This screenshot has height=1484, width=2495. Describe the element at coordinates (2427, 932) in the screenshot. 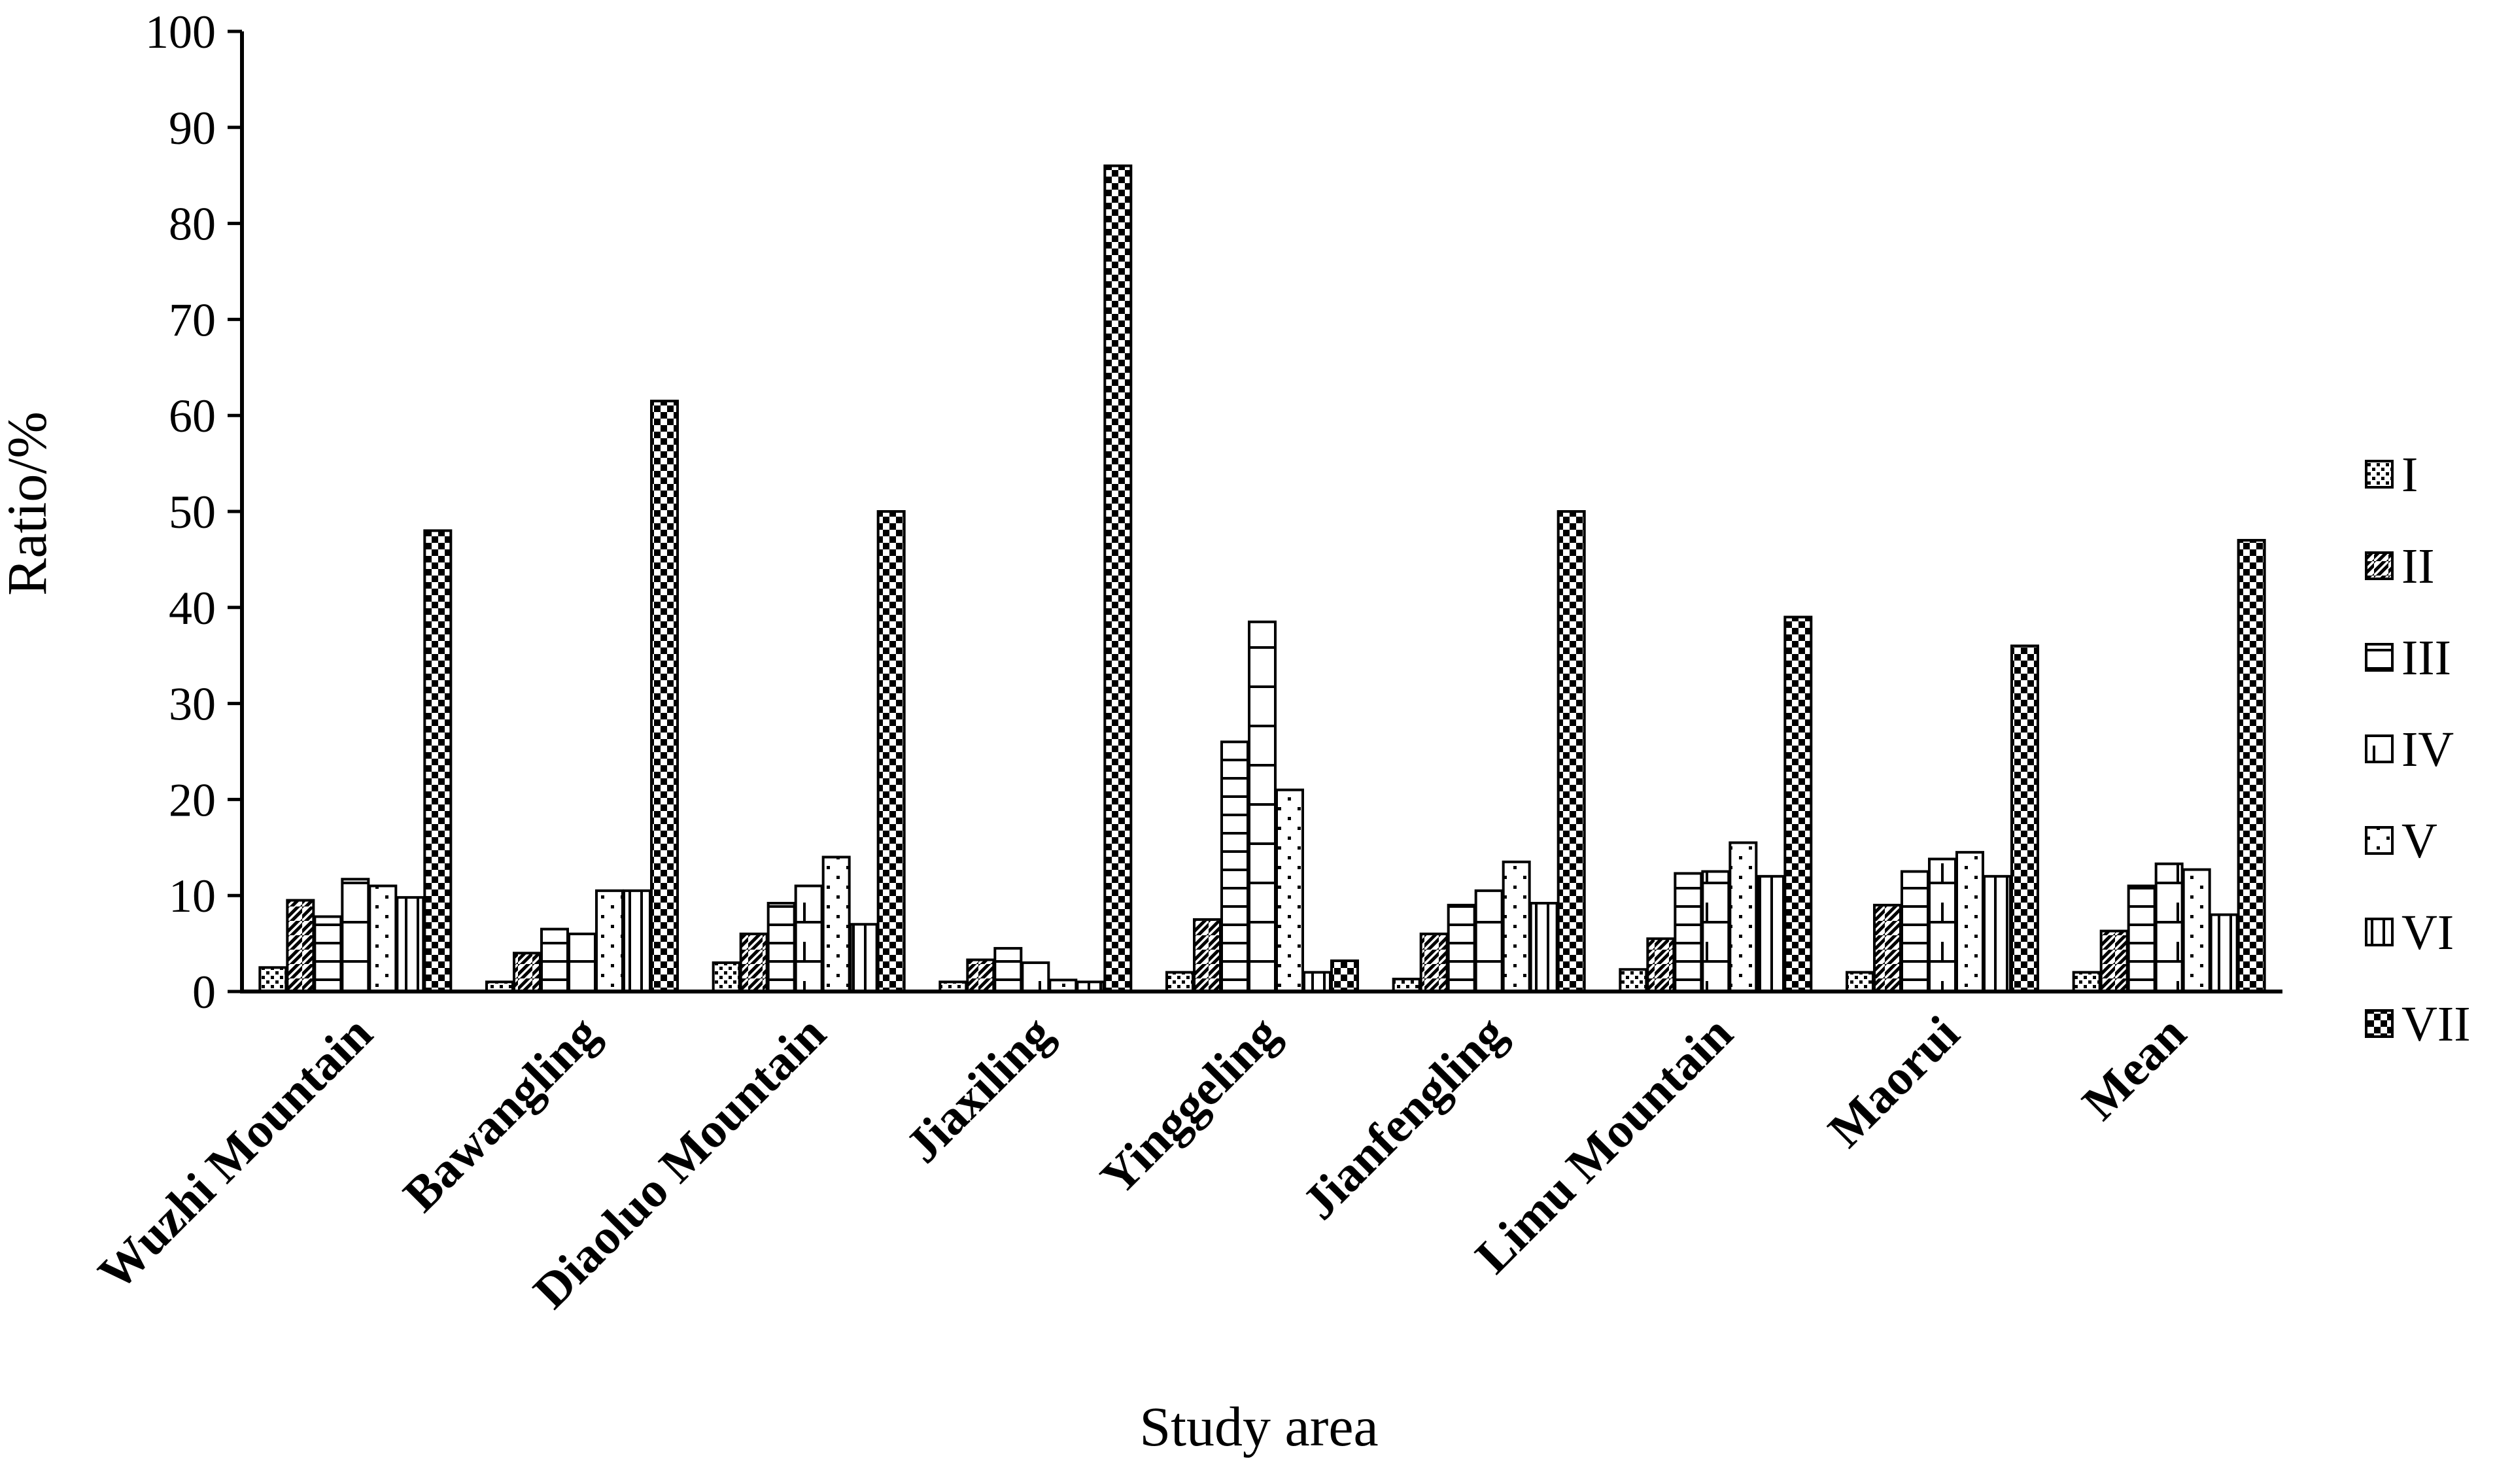

I see `legend-label-vi: VI` at that location.